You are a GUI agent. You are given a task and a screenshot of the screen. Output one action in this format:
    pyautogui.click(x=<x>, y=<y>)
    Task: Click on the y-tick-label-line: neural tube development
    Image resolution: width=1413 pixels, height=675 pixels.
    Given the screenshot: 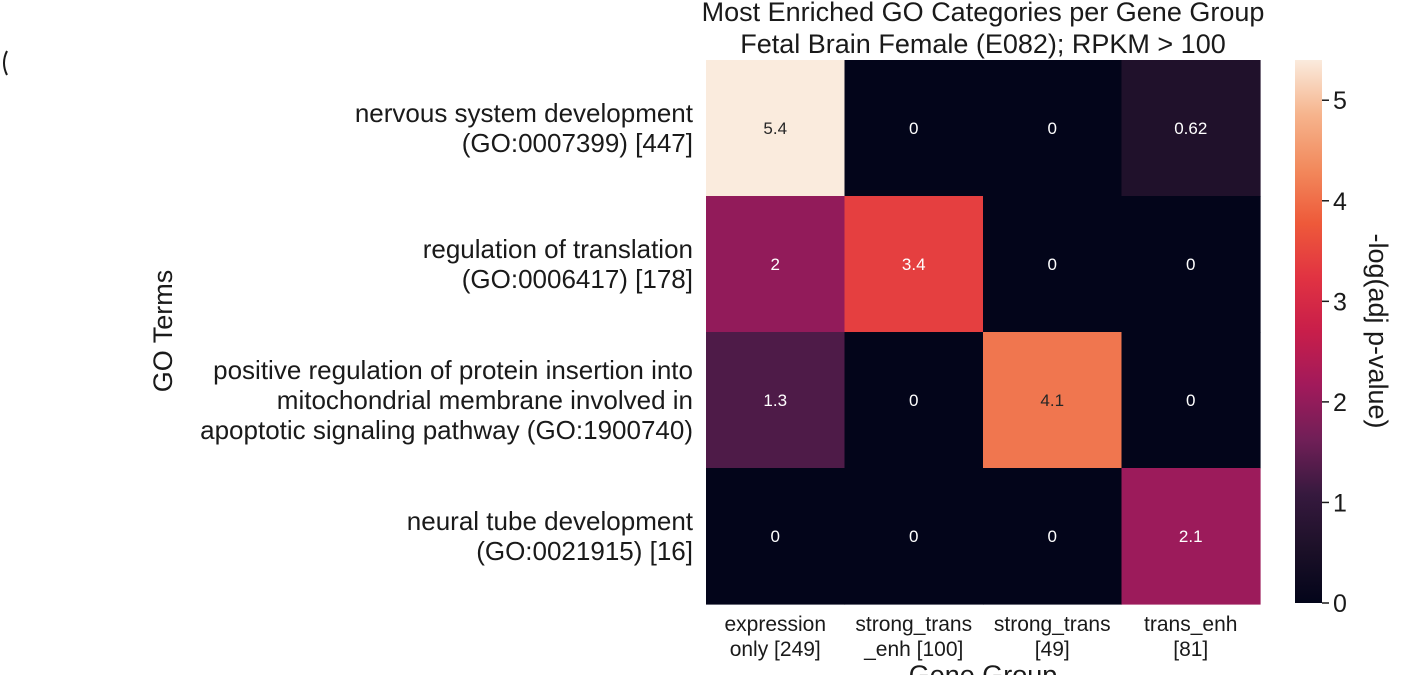 What is the action you would take?
    pyautogui.click(x=550, y=521)
    